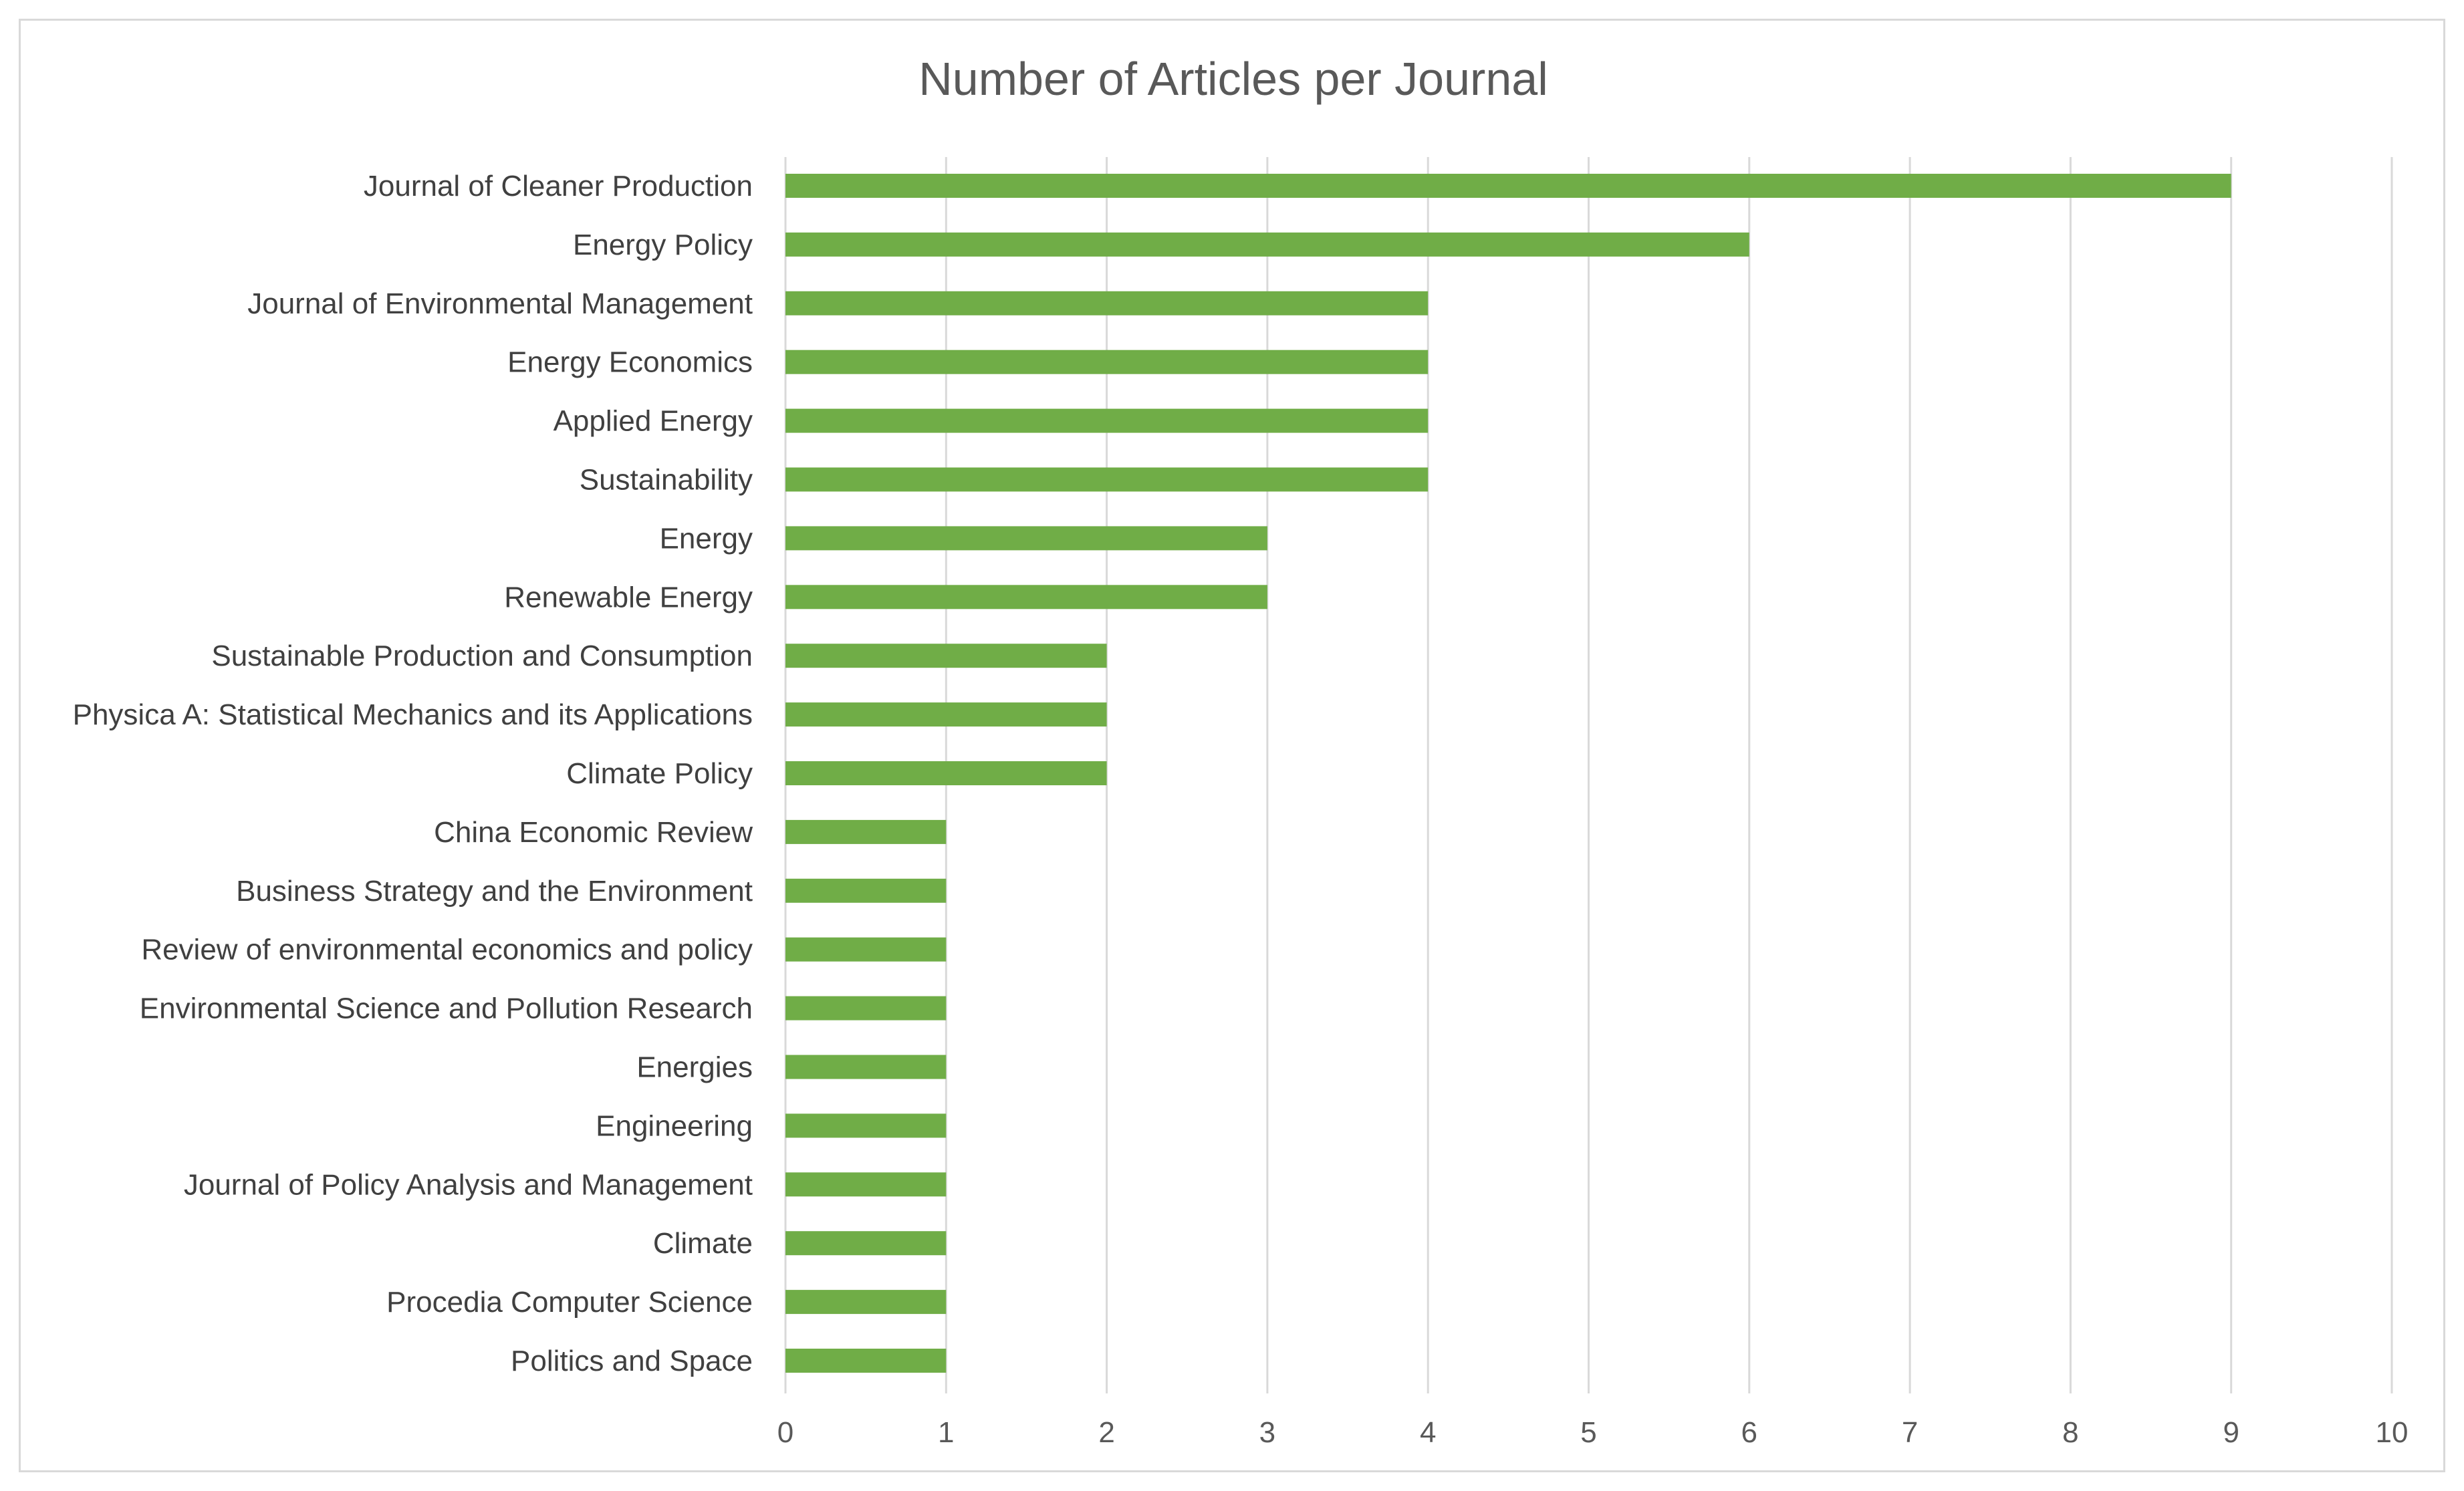  I want to click on category-label: Engineering, so click(674, 1125).